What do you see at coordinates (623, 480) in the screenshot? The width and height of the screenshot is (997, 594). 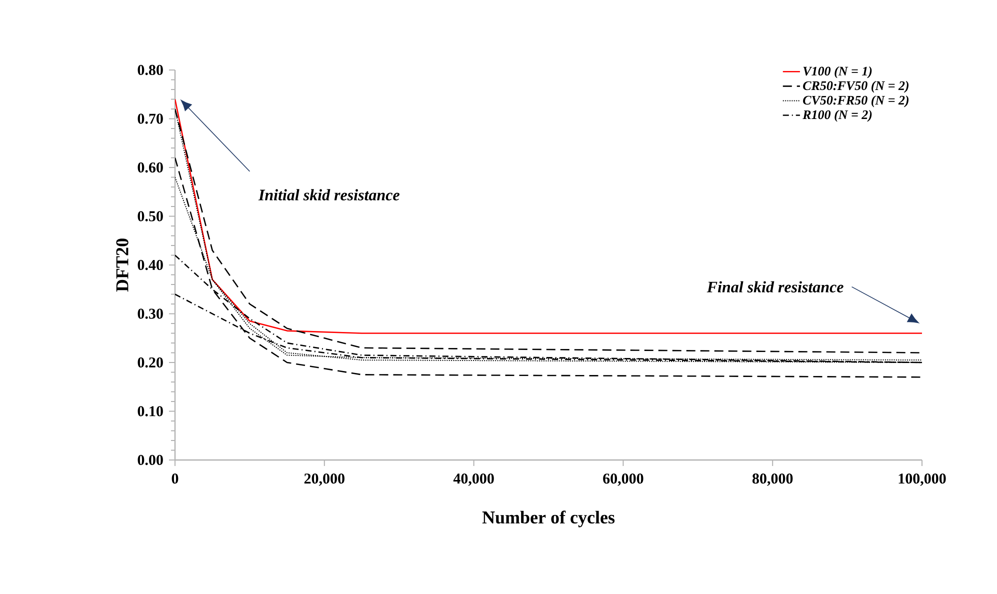 I see `x-tick-label: 60,000` at bounding box center [623, 480].